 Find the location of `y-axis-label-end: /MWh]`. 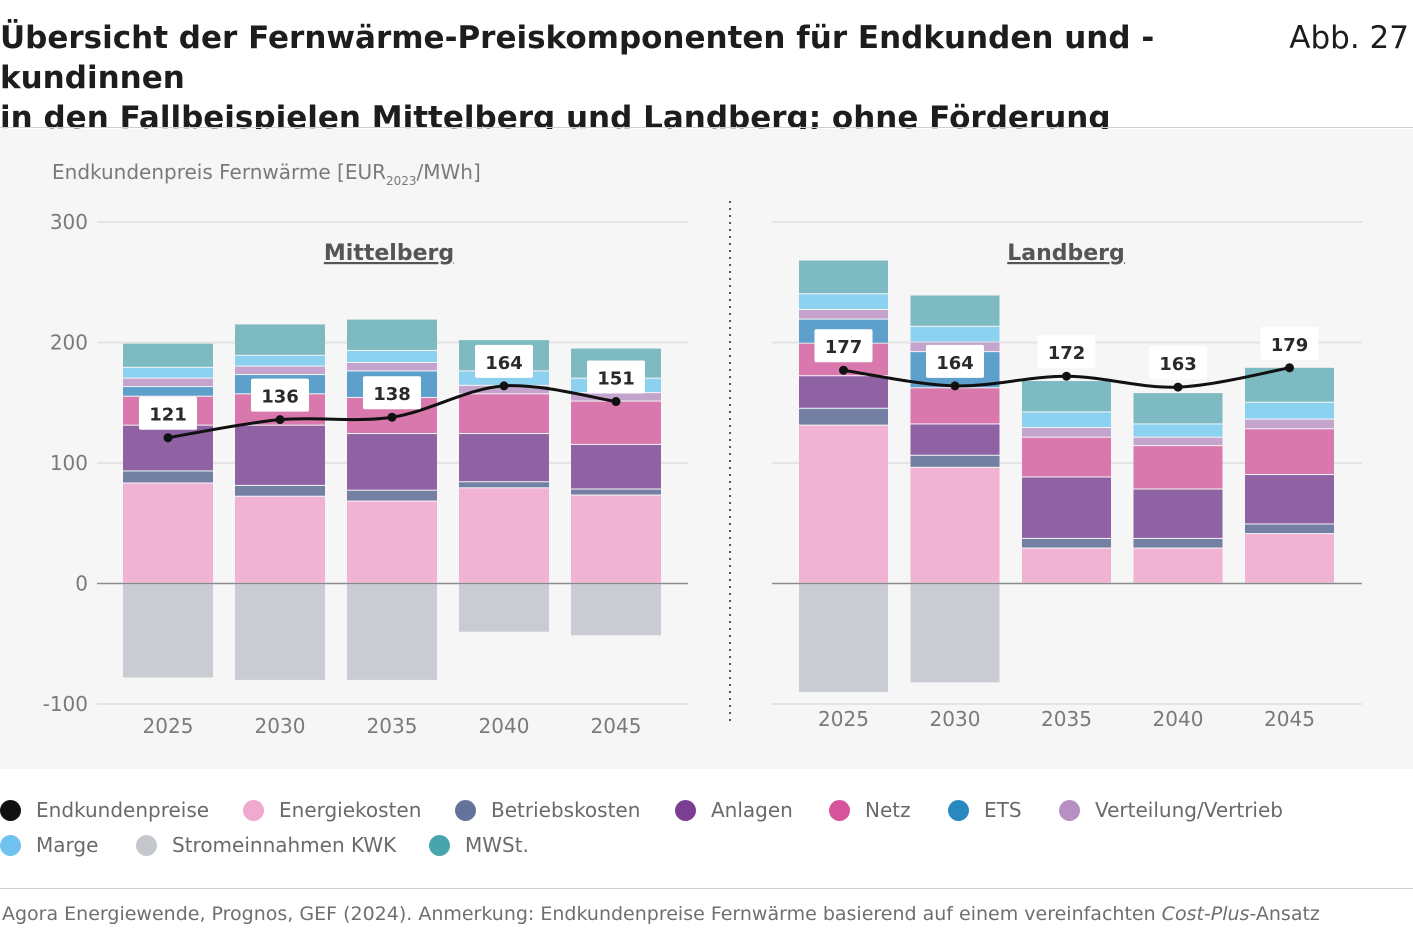

y-axis-label-end: /MWh] is located at coordinates (449, 172).